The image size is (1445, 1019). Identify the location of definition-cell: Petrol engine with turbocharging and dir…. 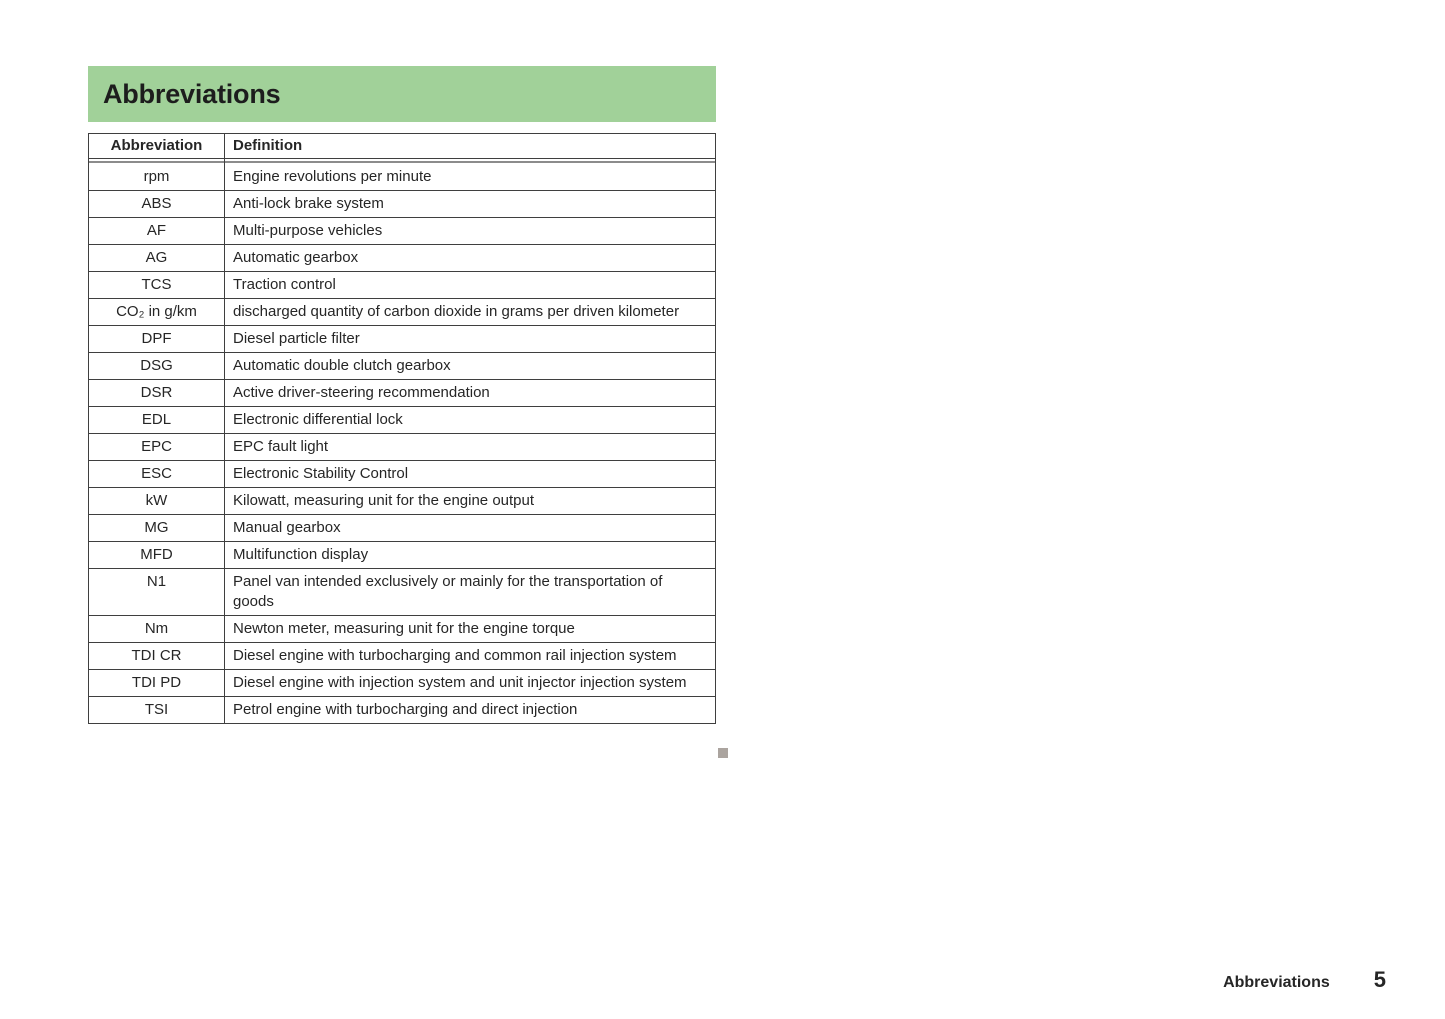
(405, 709).